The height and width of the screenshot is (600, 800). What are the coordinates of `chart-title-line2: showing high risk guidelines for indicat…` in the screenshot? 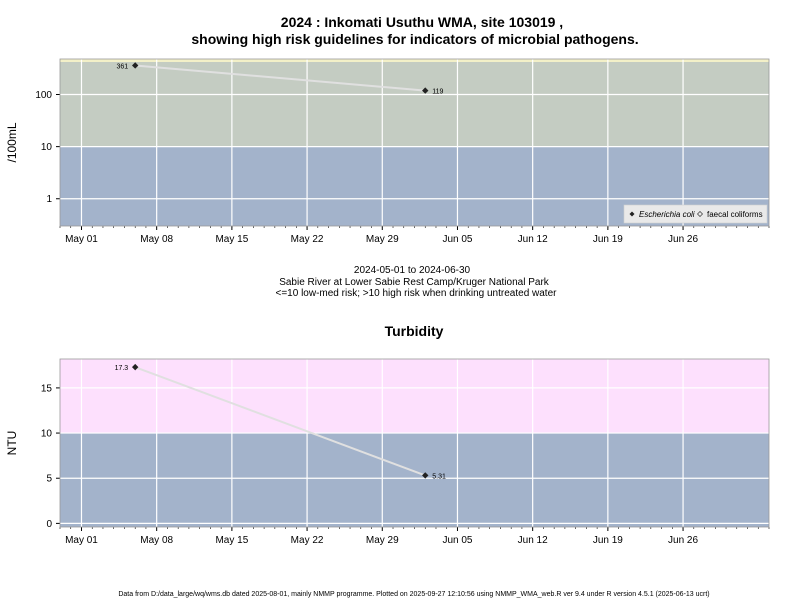 It's located at (414, 39).